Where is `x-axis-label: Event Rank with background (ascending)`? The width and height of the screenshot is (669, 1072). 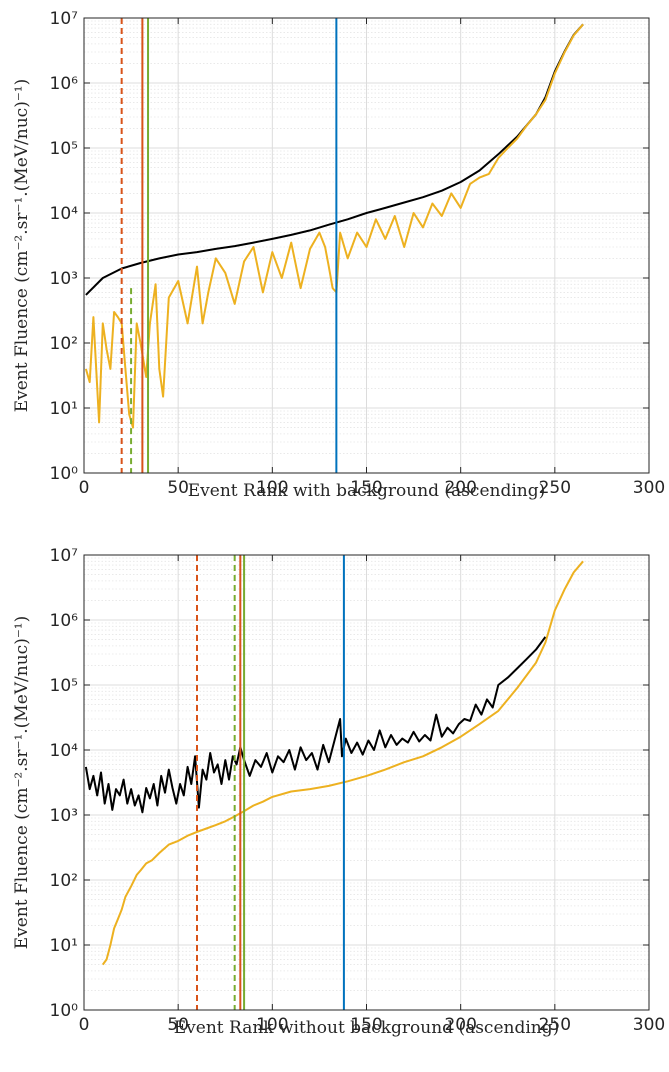
x-axis-label: Event Rank with background (ascending) is located at coordinates (366, 491).